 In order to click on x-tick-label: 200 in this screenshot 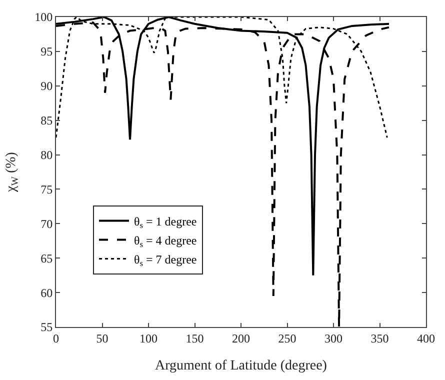, I will do `click(241, 338)`.